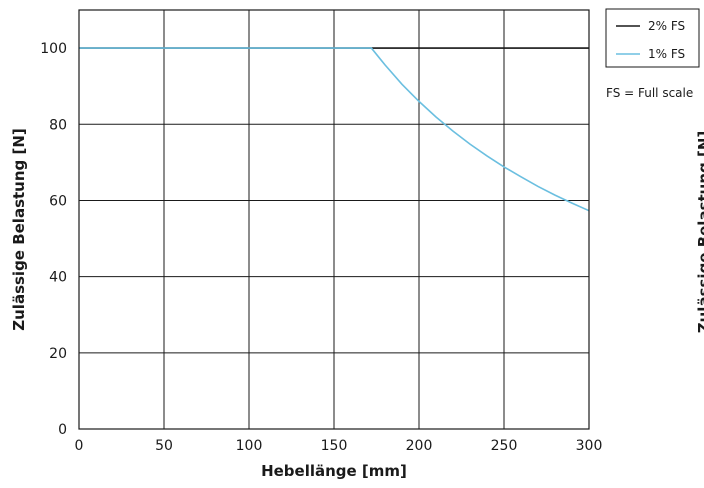 This screenshot has height=488, width=704. What do you see at coordinates (79, 446) in the screenshot?
I see `x-tick-label: 0` at bounding box center [79, 446].